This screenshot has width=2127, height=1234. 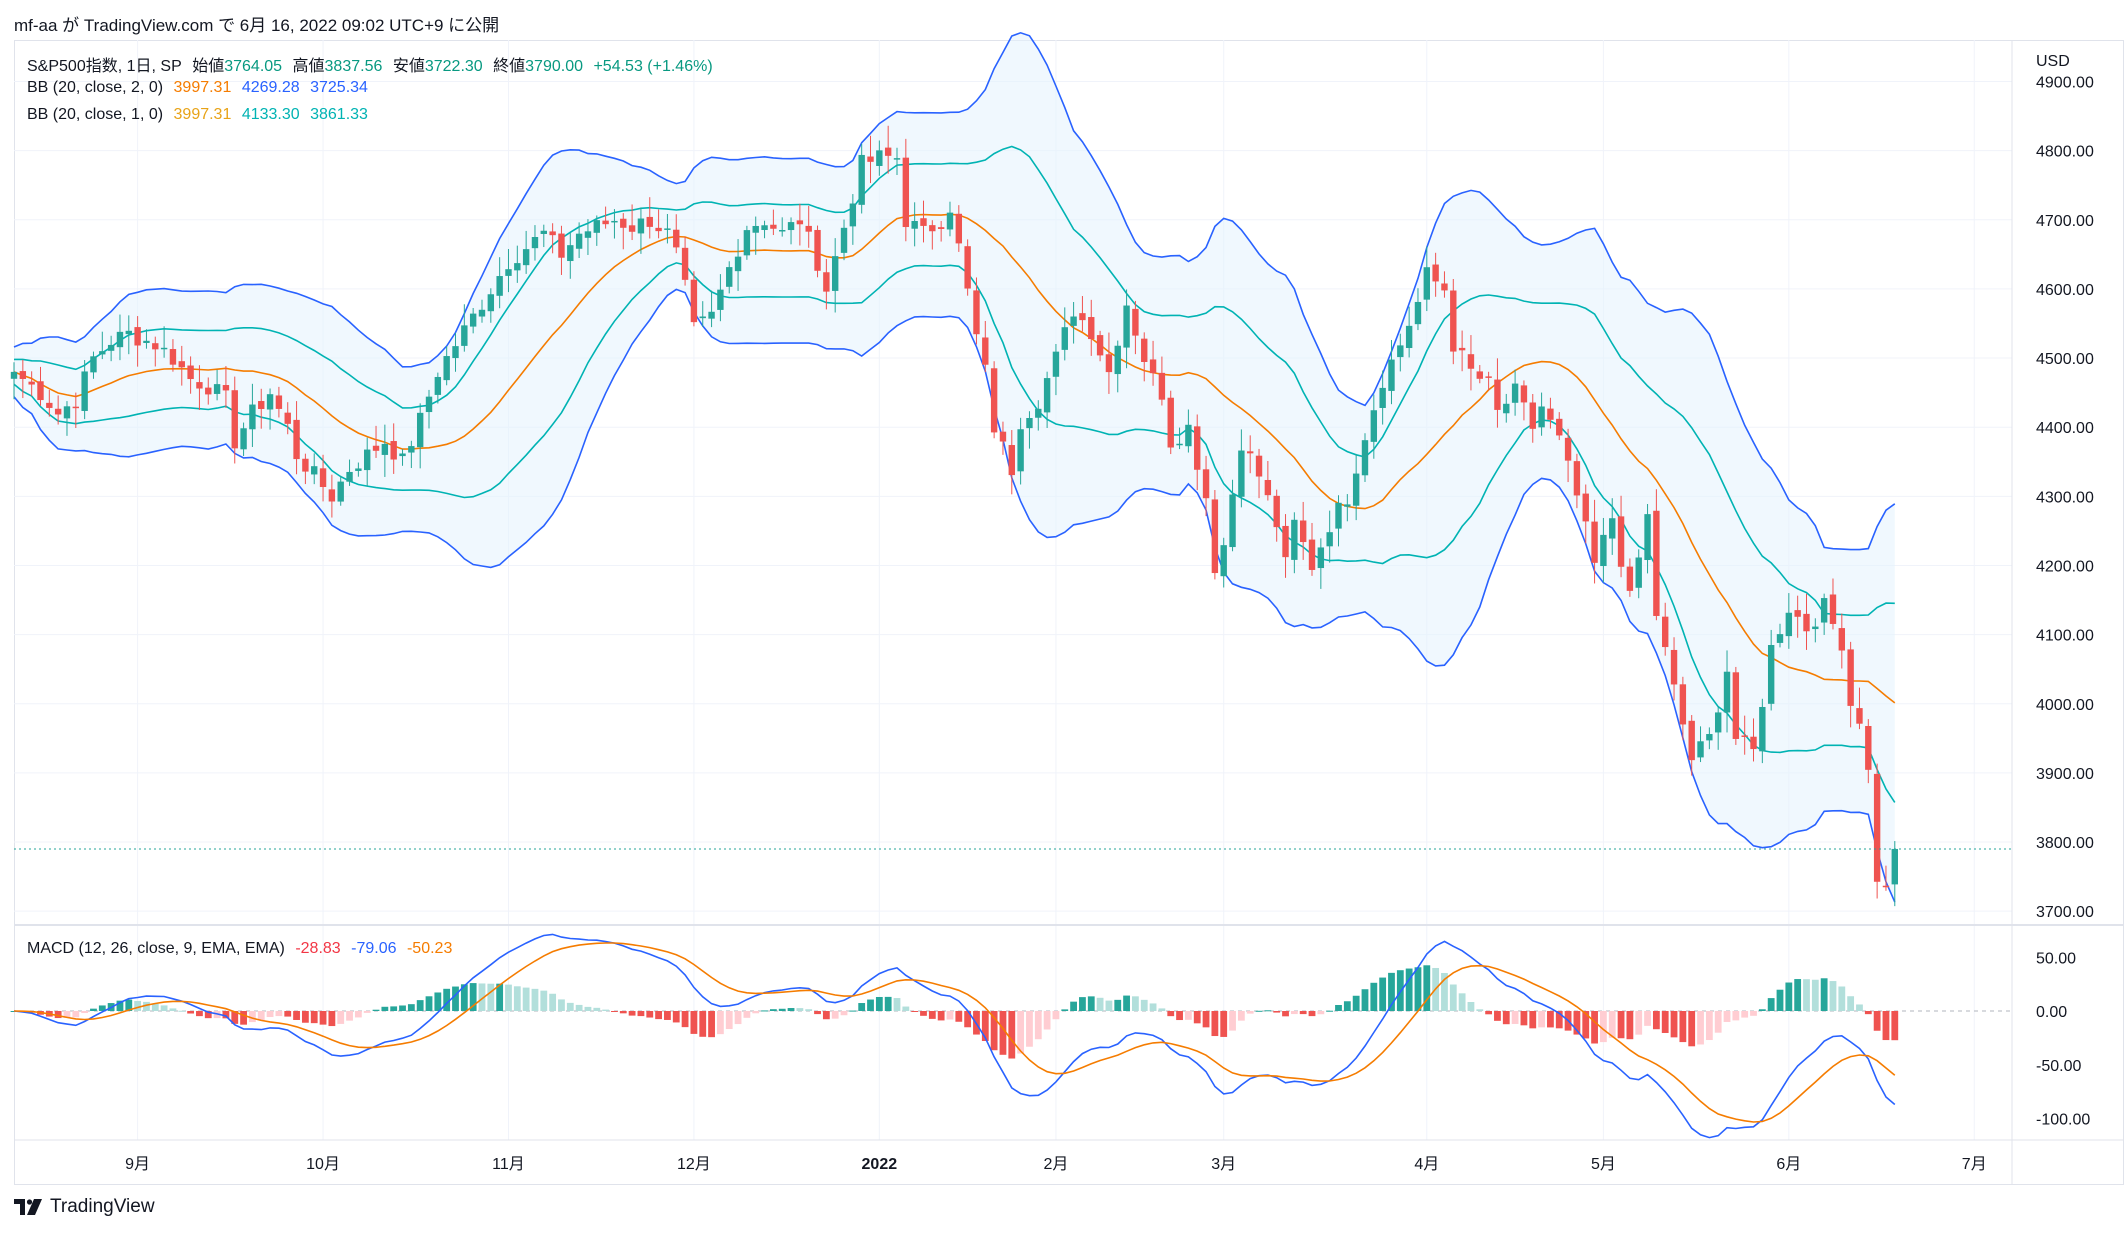 What do you see at coordinates (2065, 428) in the screenshot?
I see `price-tick-label: 4400.00` at bounding box center [2065, 428].